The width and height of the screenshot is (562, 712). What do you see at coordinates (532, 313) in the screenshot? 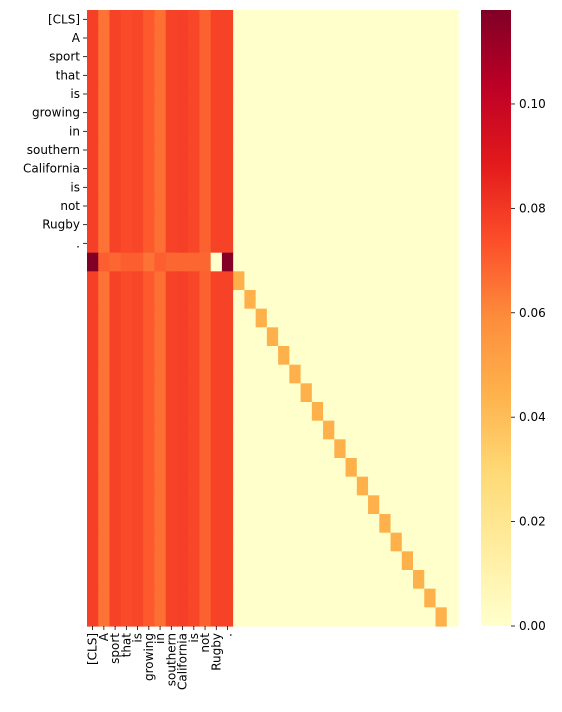
I see `colorbar-tick-label: 0.06` at bounding box center [532, 313].